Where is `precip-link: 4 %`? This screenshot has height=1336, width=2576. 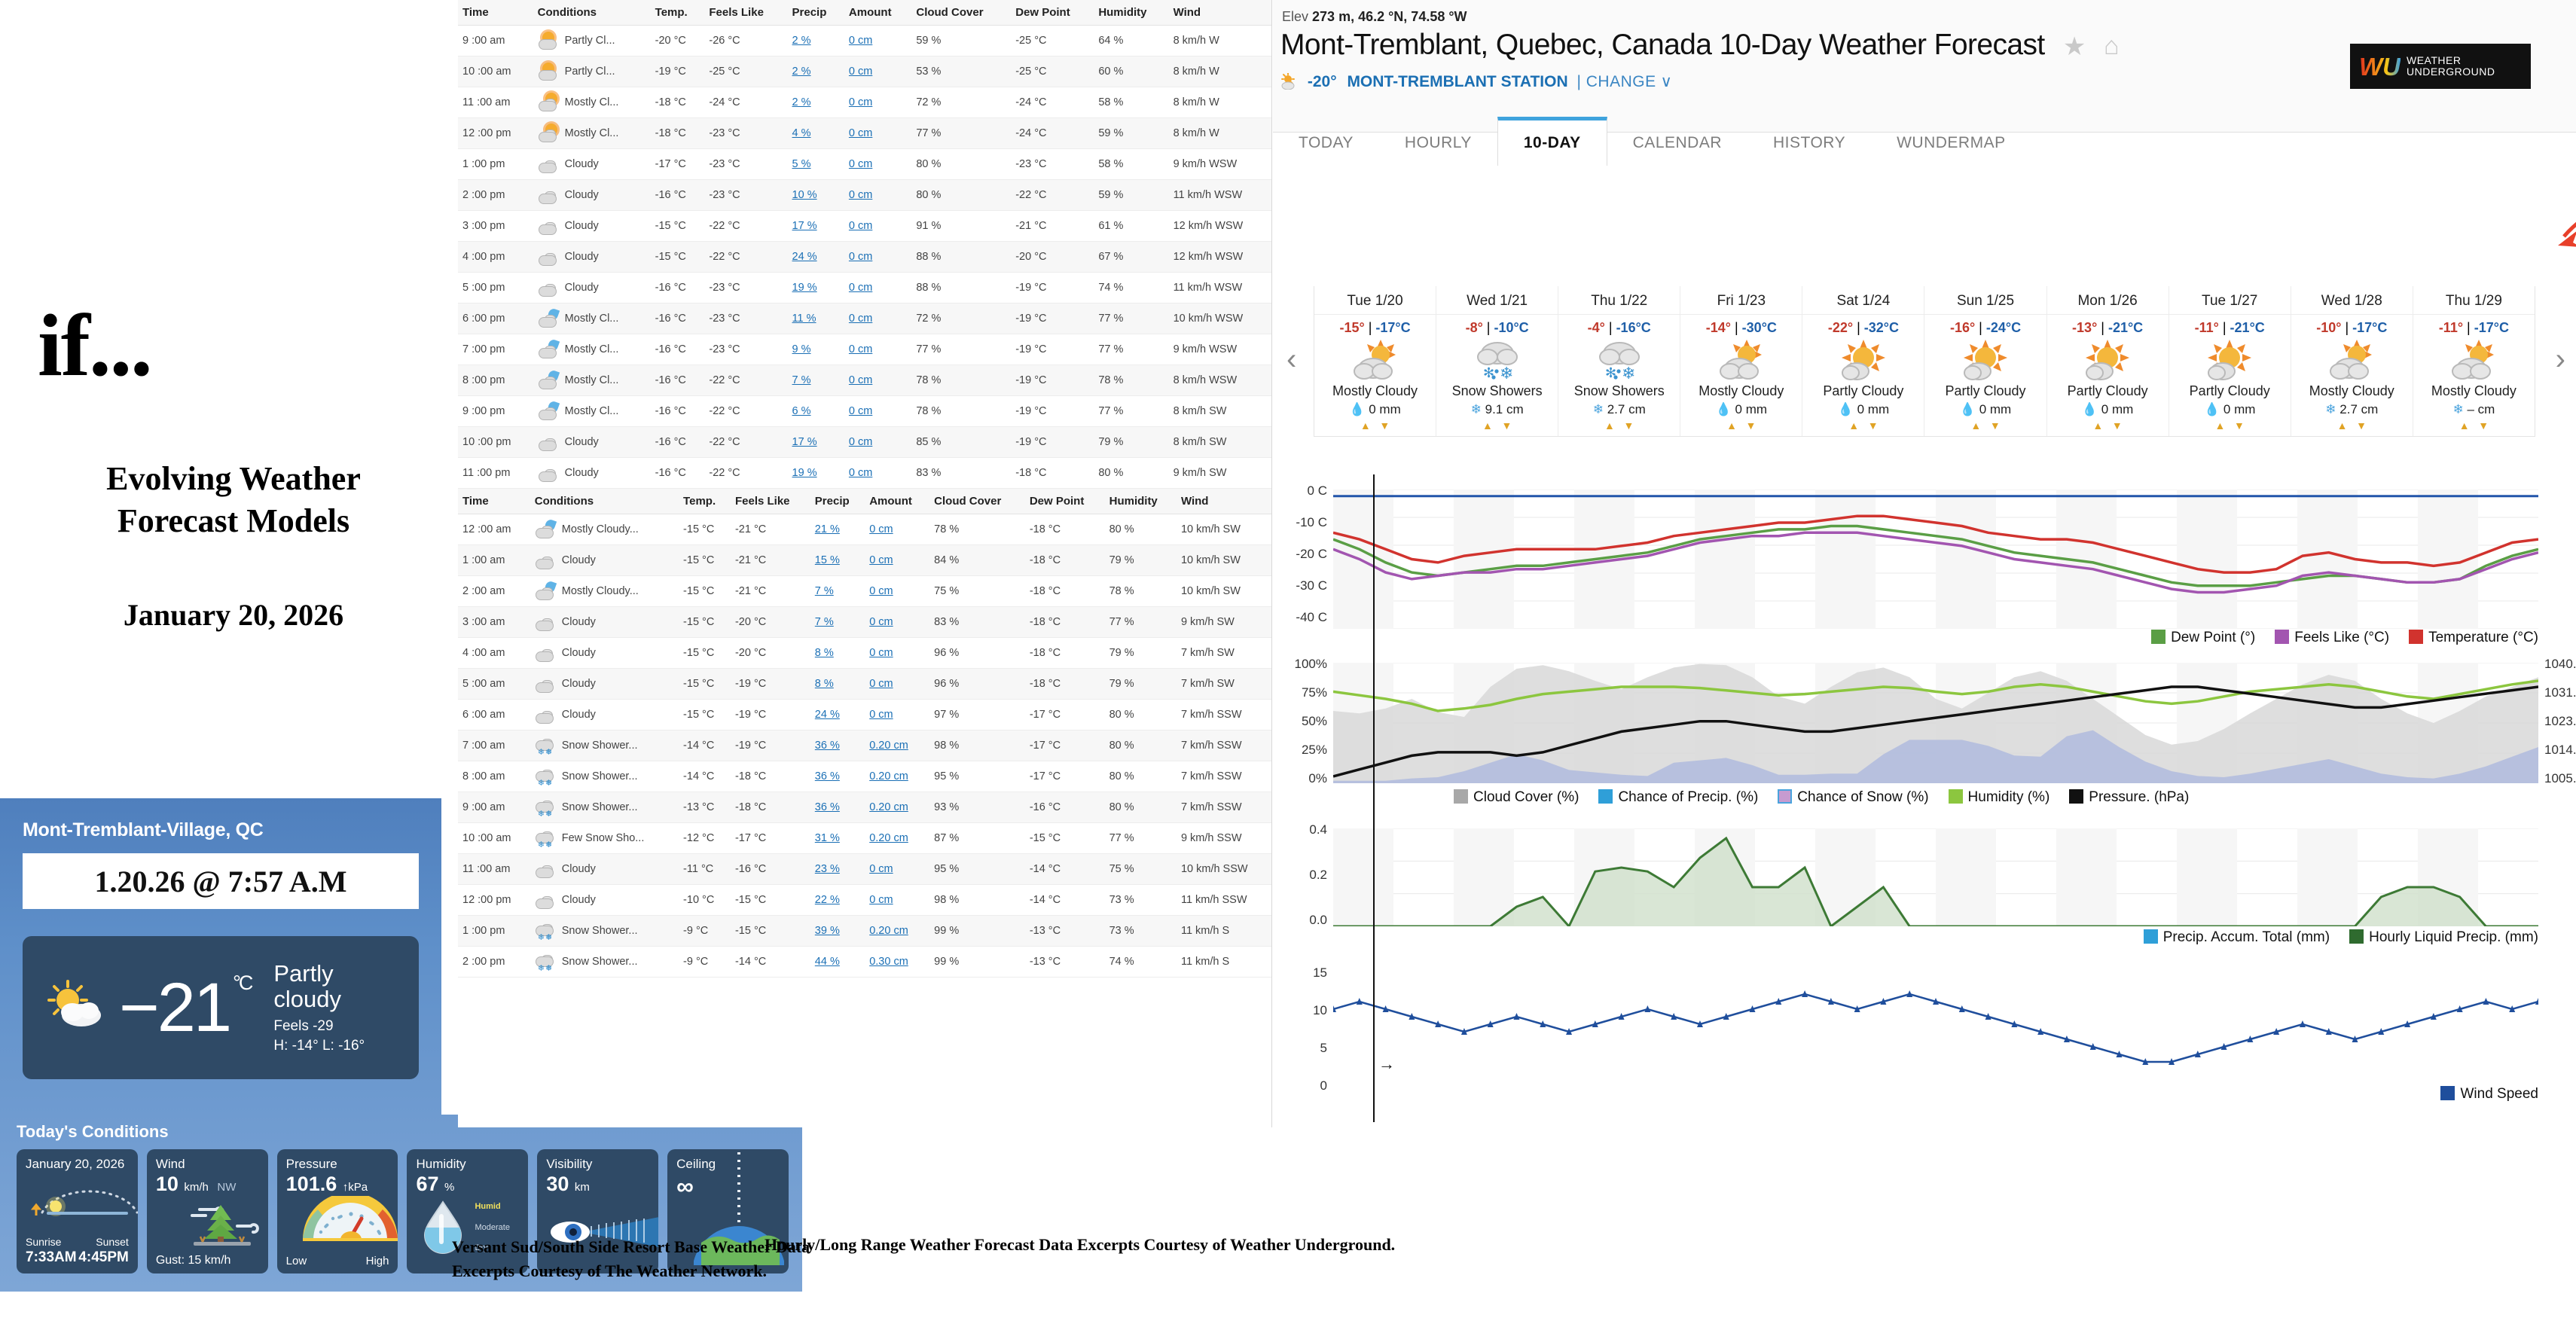 precip-link: 4 % is located at coordinates (802, 133).